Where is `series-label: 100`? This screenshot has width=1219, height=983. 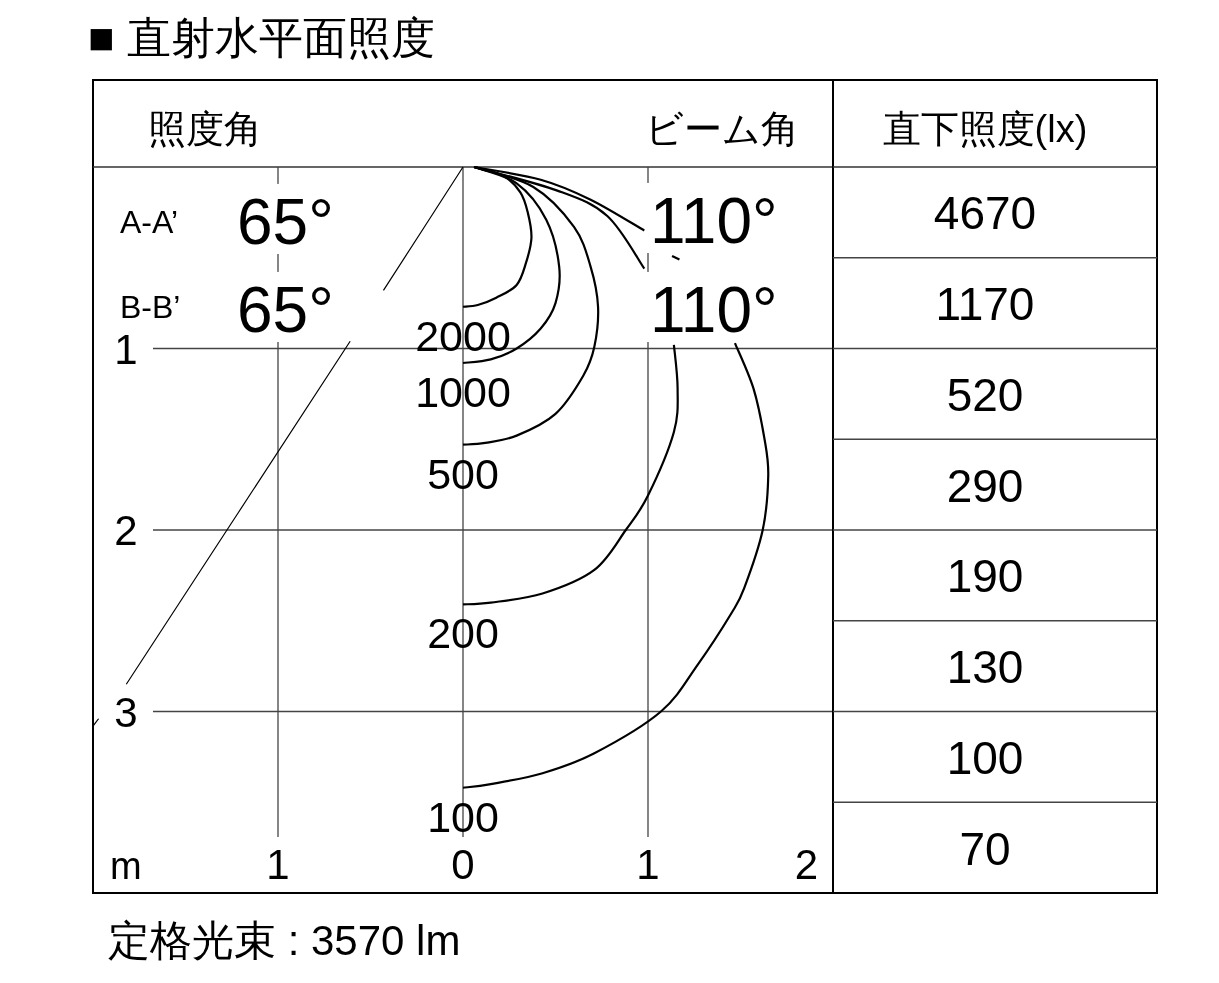 series-label: 100 is located at coordinates (463, 816).